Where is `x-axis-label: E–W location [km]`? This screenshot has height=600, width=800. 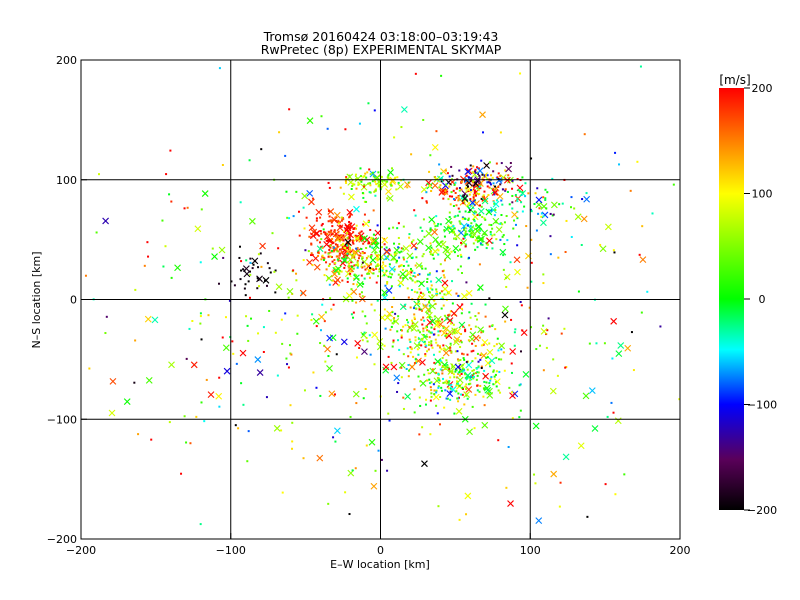 x-axis-label: E–W location [km] is located at coordinates (380, 564).